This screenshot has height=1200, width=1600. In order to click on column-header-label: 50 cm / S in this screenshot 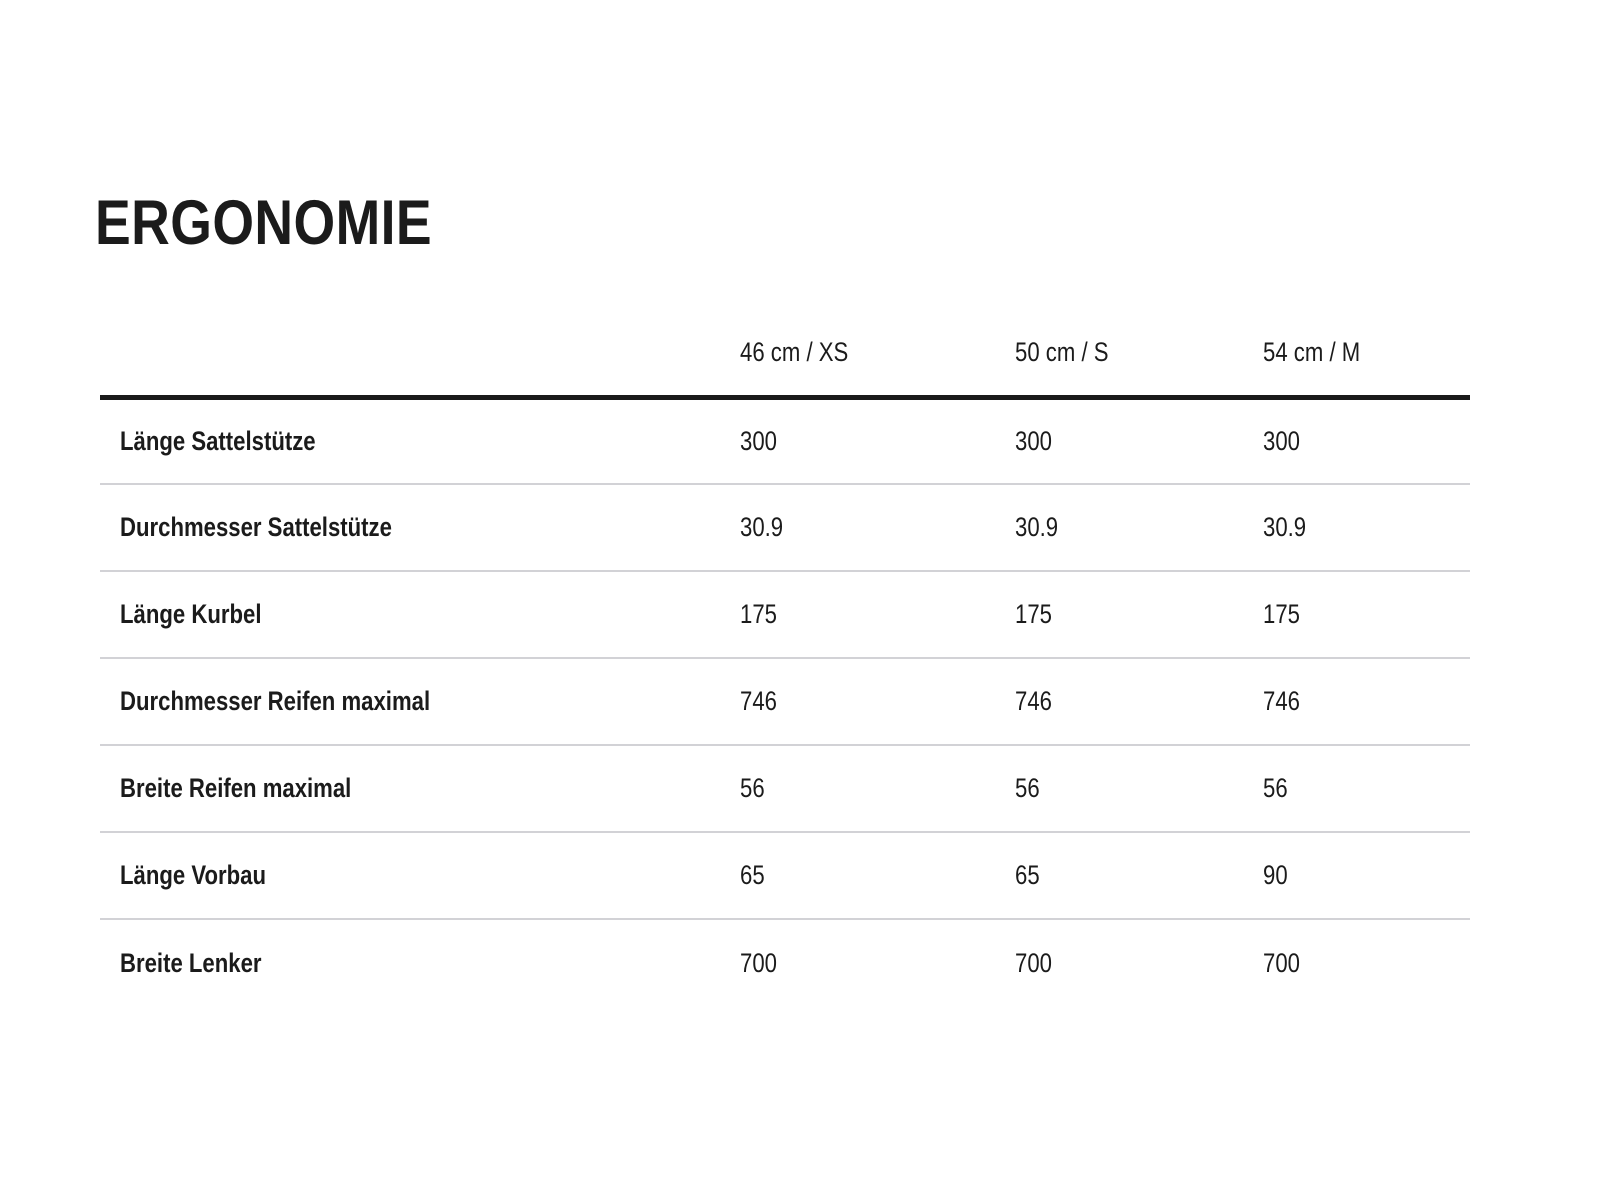, I will do `click(1062, 351)`.